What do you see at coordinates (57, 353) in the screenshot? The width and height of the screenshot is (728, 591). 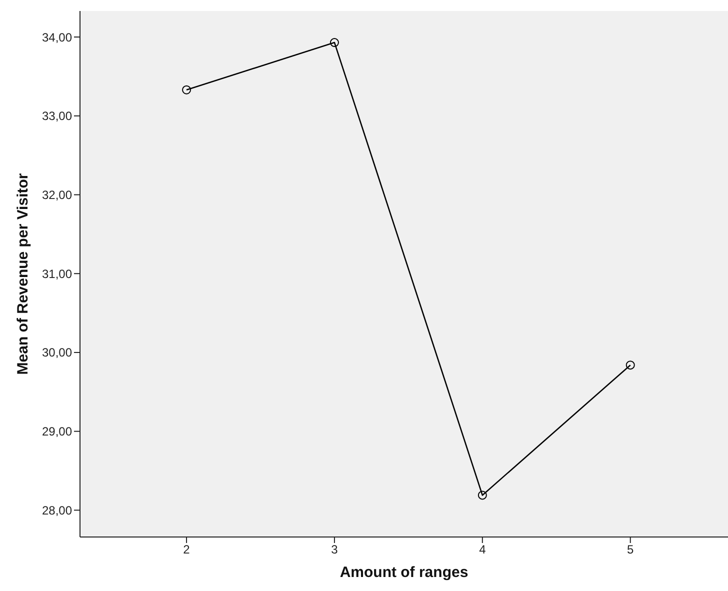 I see `y-tick-label: 30,00` at bounding box center [57, 353].